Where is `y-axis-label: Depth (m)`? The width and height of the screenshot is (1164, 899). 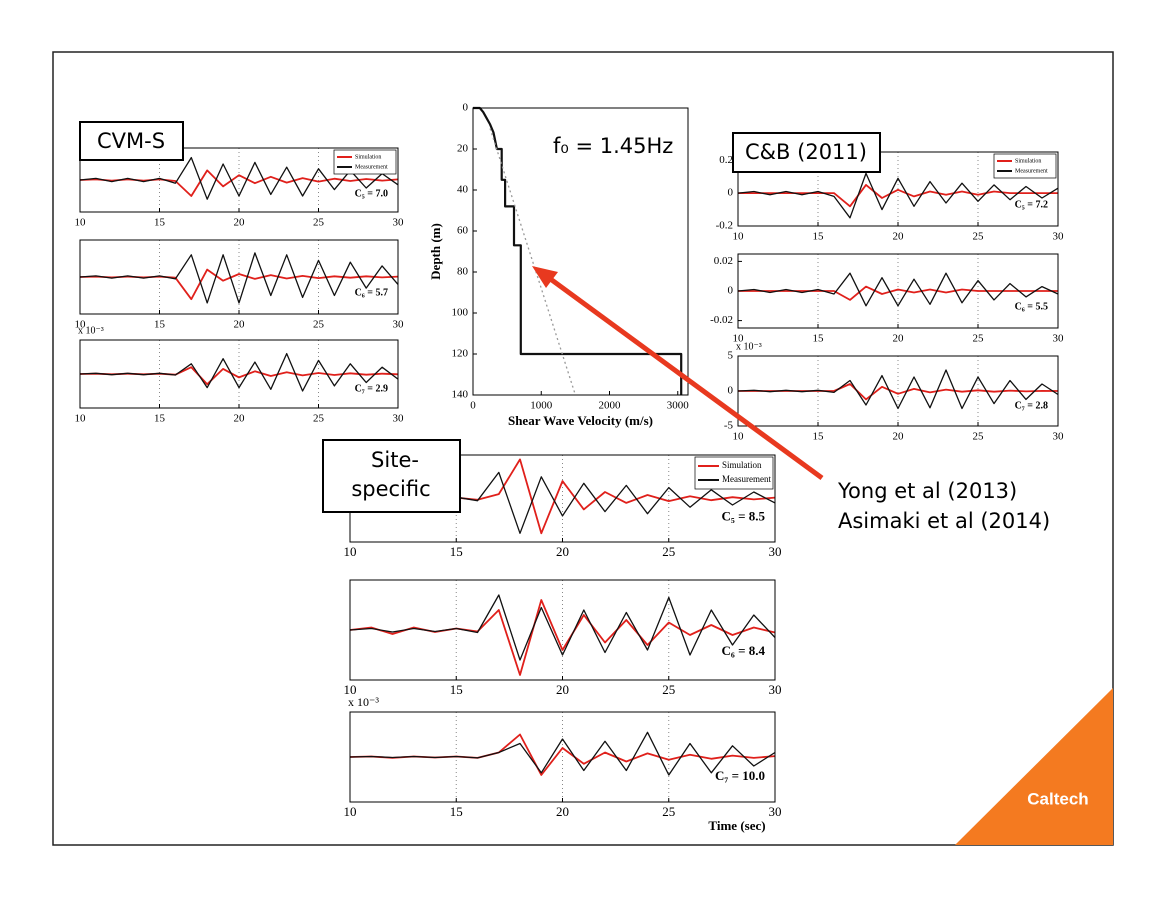 y-axis-label: Depth (m) is located at coordinates (435, 251).